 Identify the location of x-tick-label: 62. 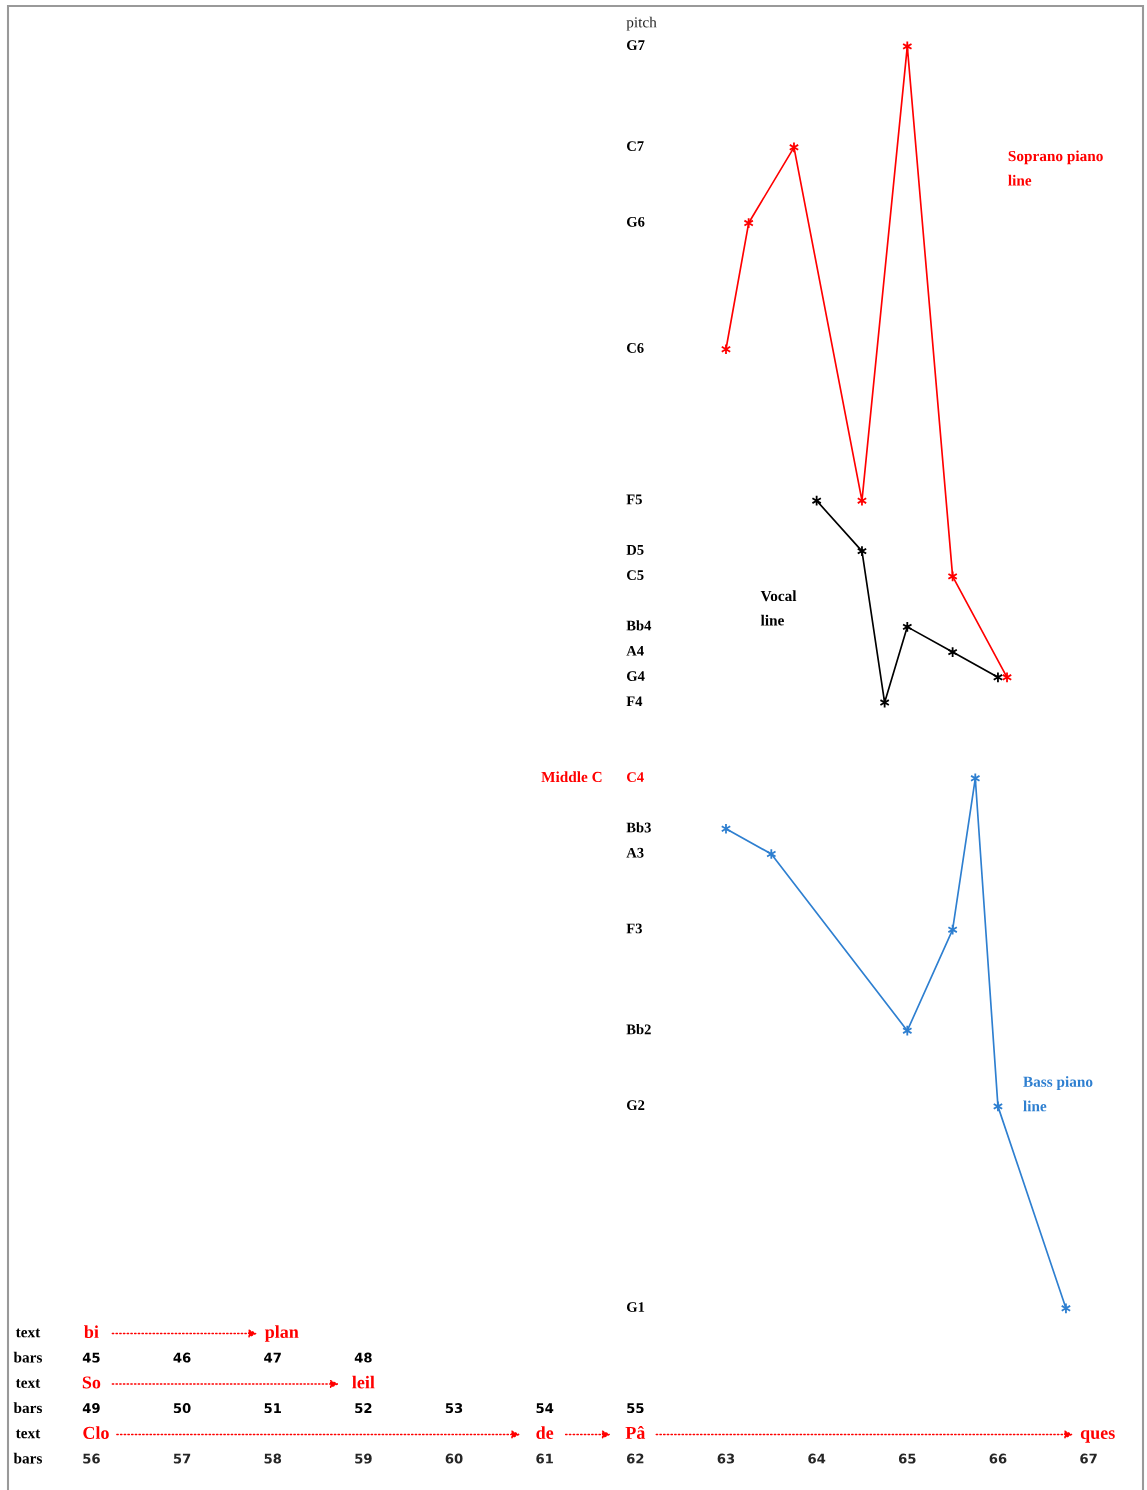
(635, 1458).